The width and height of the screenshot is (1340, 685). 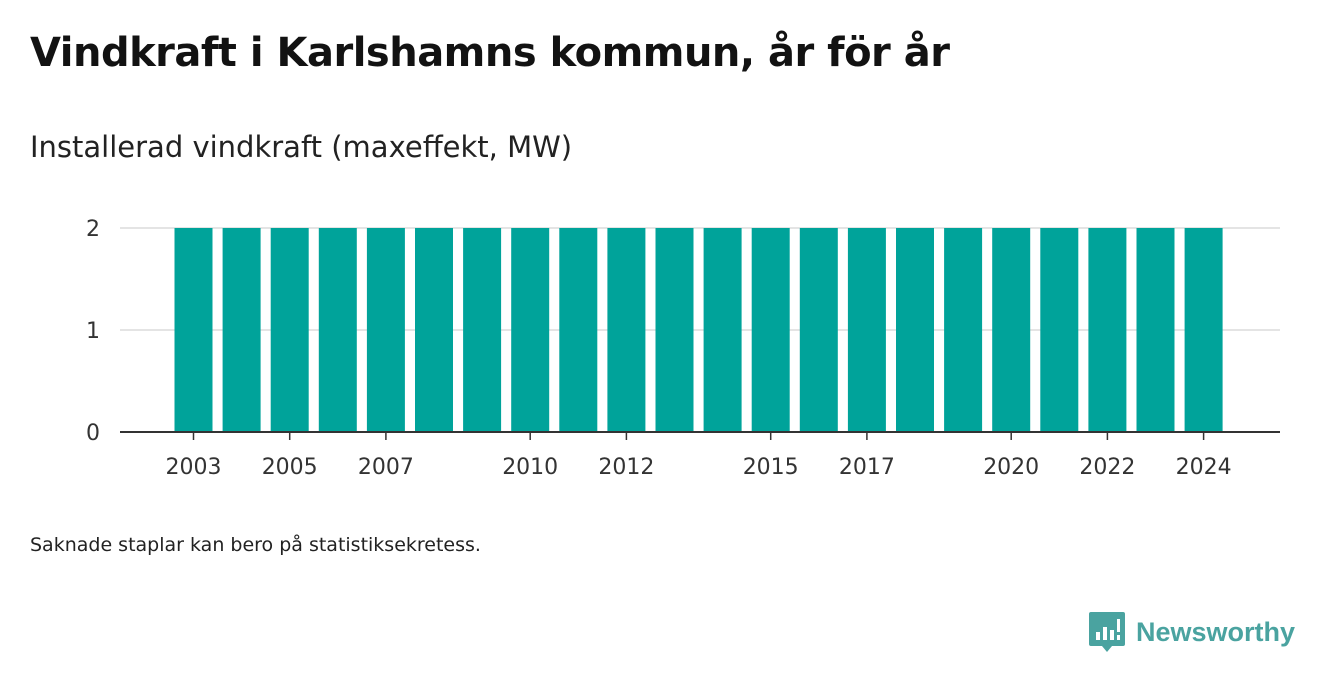 What do you see at coordinates (482, 330) in the screenshot?
I see `bar-2009` at bounding box center [482, 330].